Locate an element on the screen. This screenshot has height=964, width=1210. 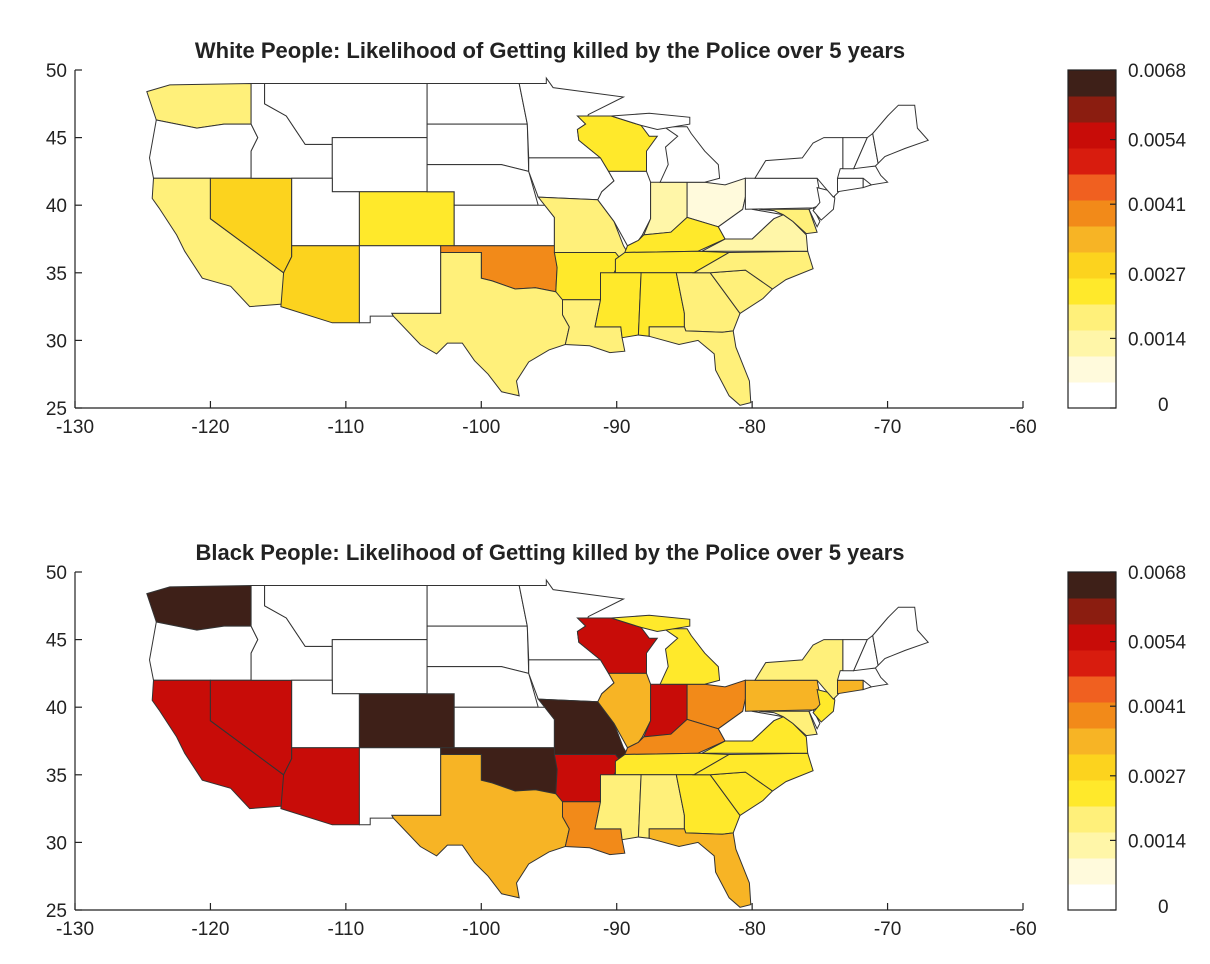
y-tick-label: 45 is located at coordinates (56, 139).